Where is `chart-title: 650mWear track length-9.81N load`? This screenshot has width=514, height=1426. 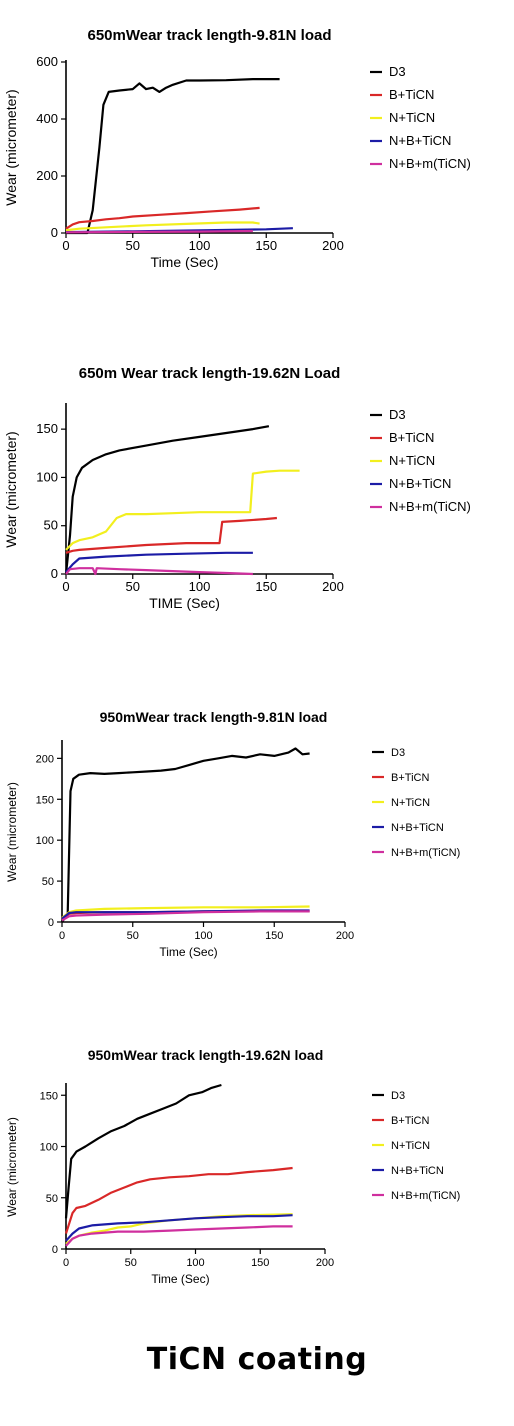
chart-title: 650mWear track length-9.81N load is located at coordinates (210, 35).